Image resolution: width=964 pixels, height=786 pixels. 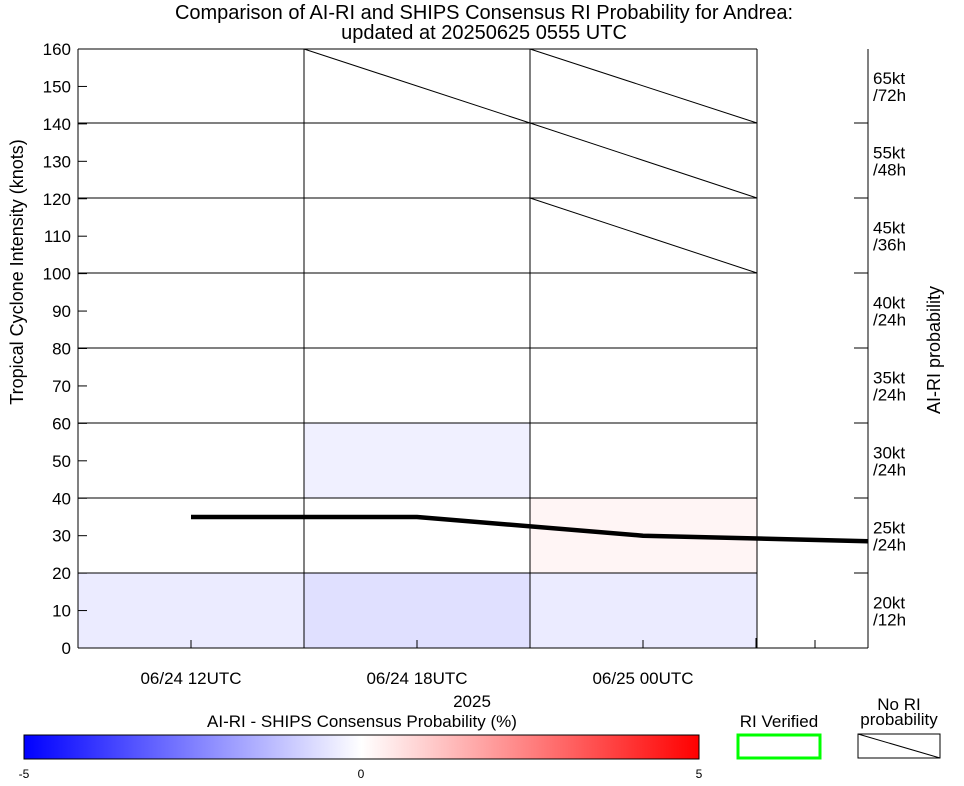 I want to click on y-tick-label: 0, so click(x=66, y=648).